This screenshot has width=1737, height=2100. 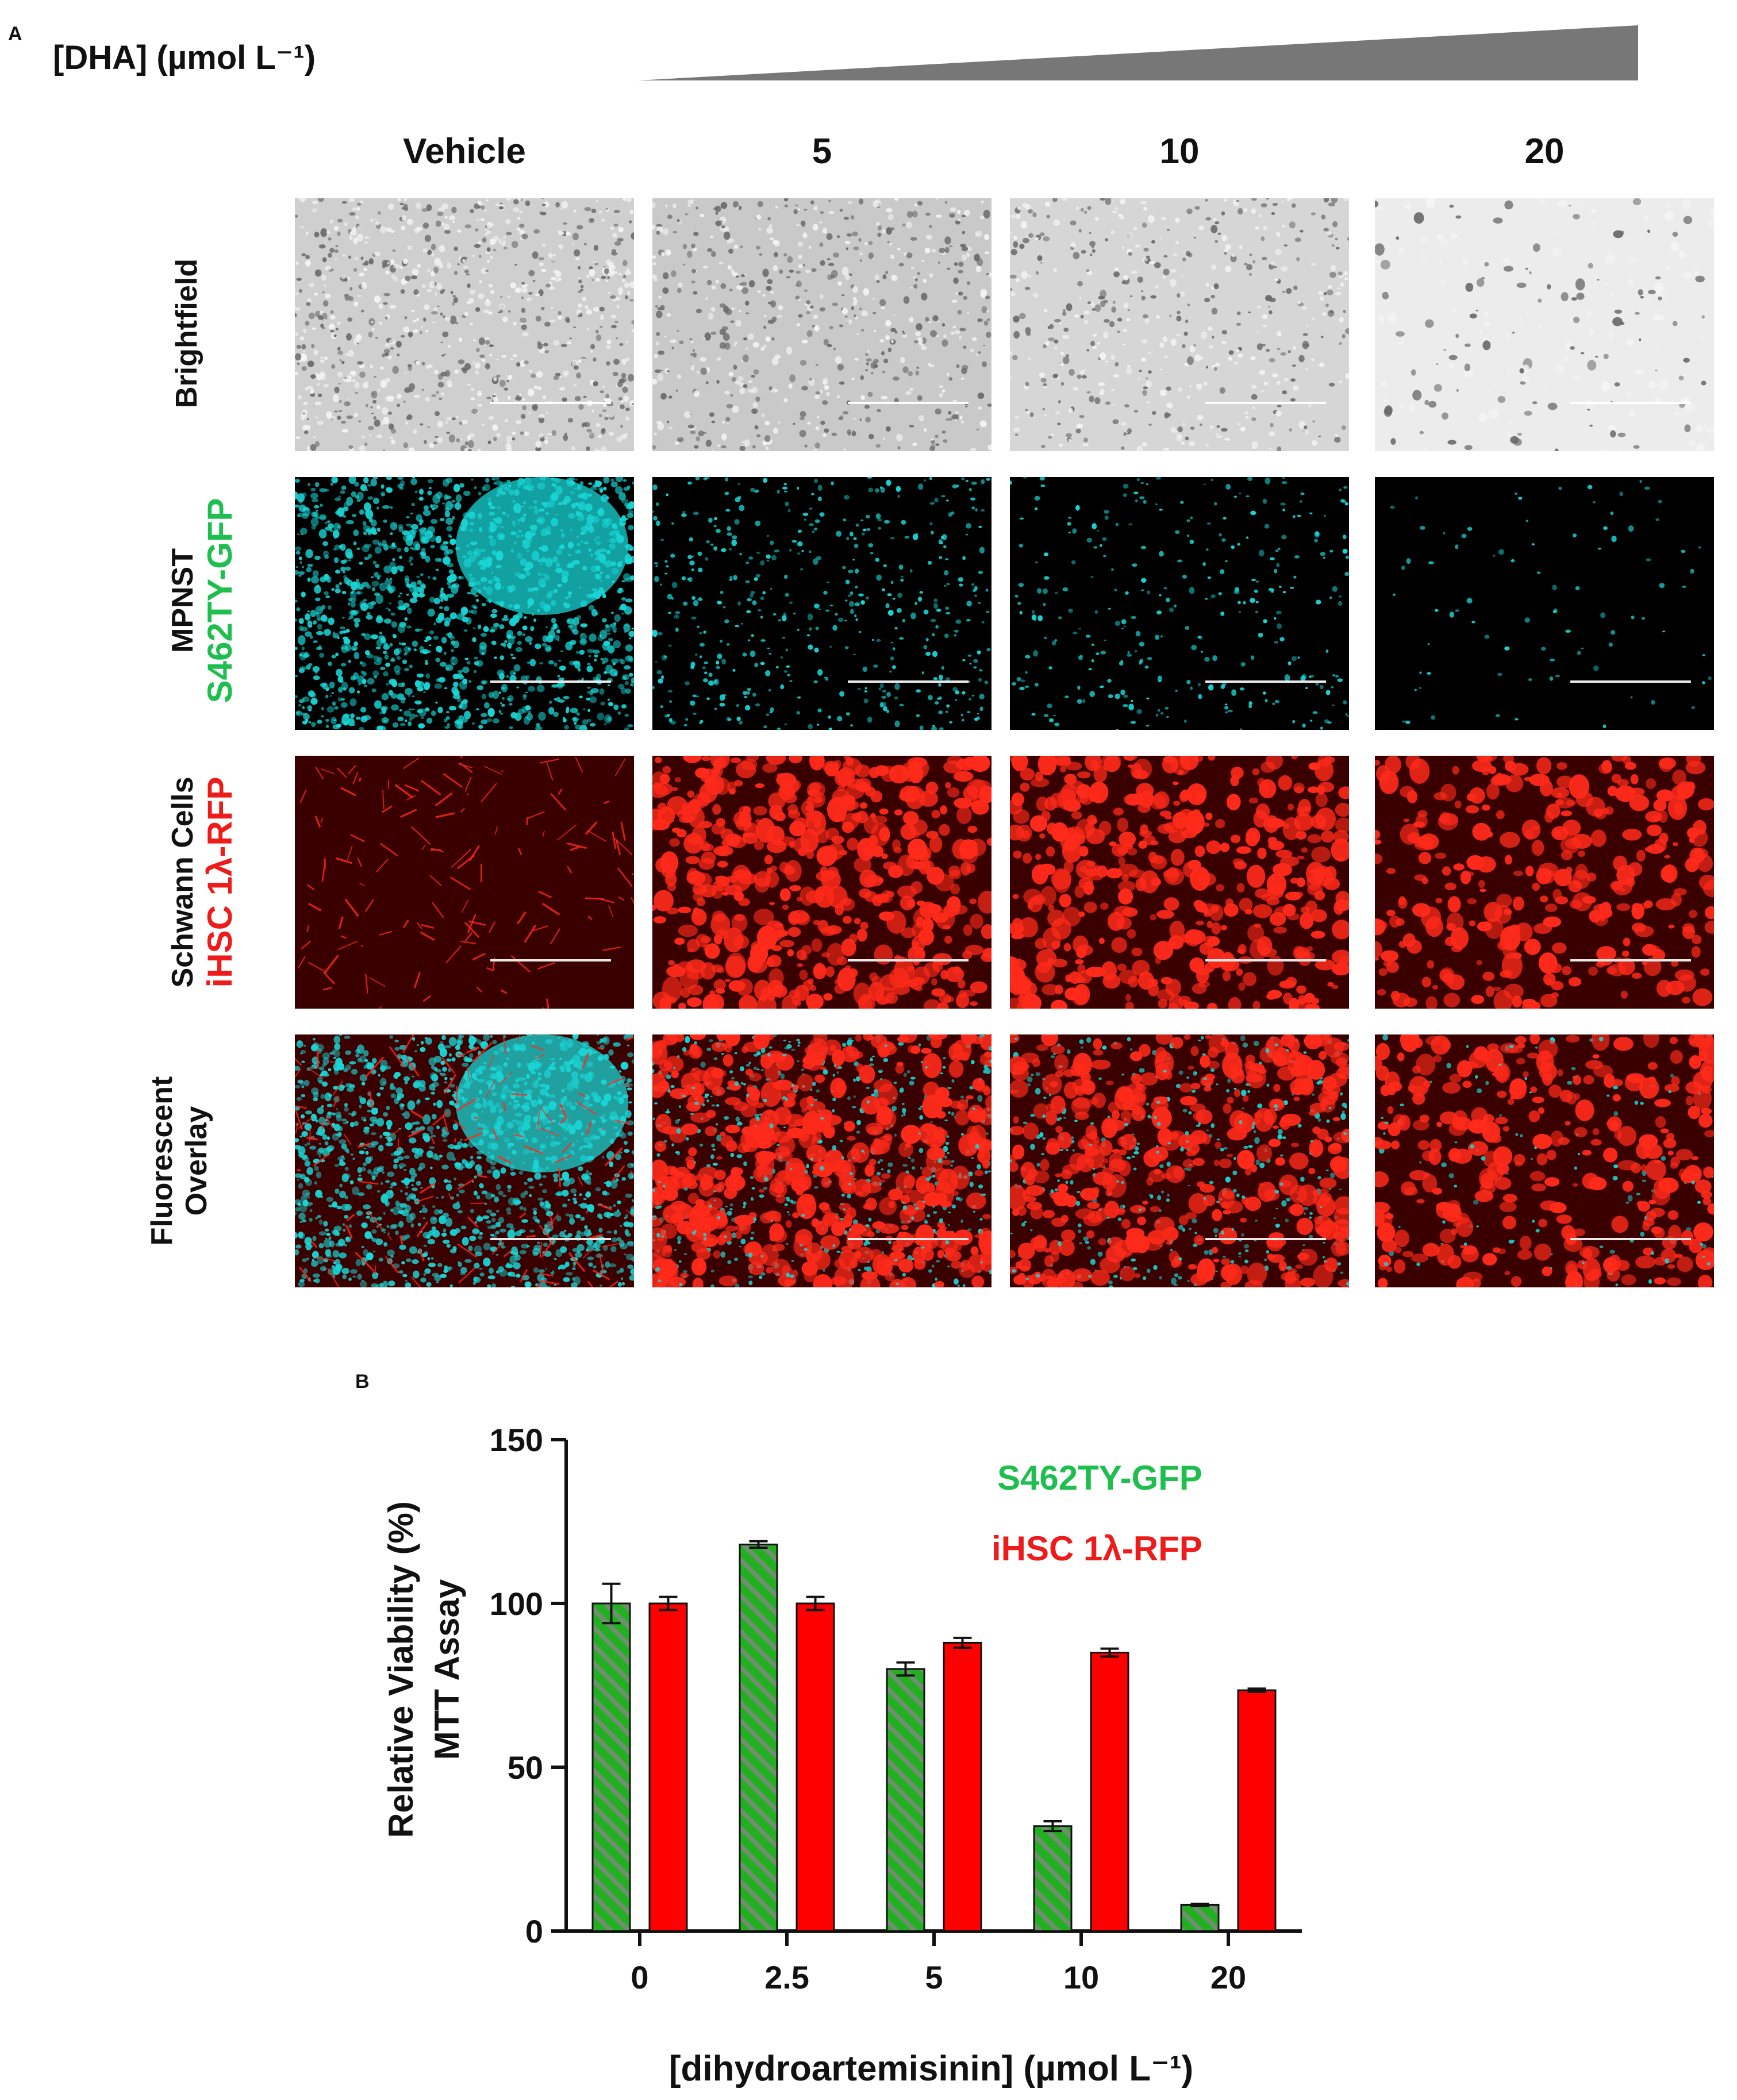 What do you see at coordinates (516, 1440) in the screenshot?
I see `y-tick-label: 150` at bounding box center [516, 1440].